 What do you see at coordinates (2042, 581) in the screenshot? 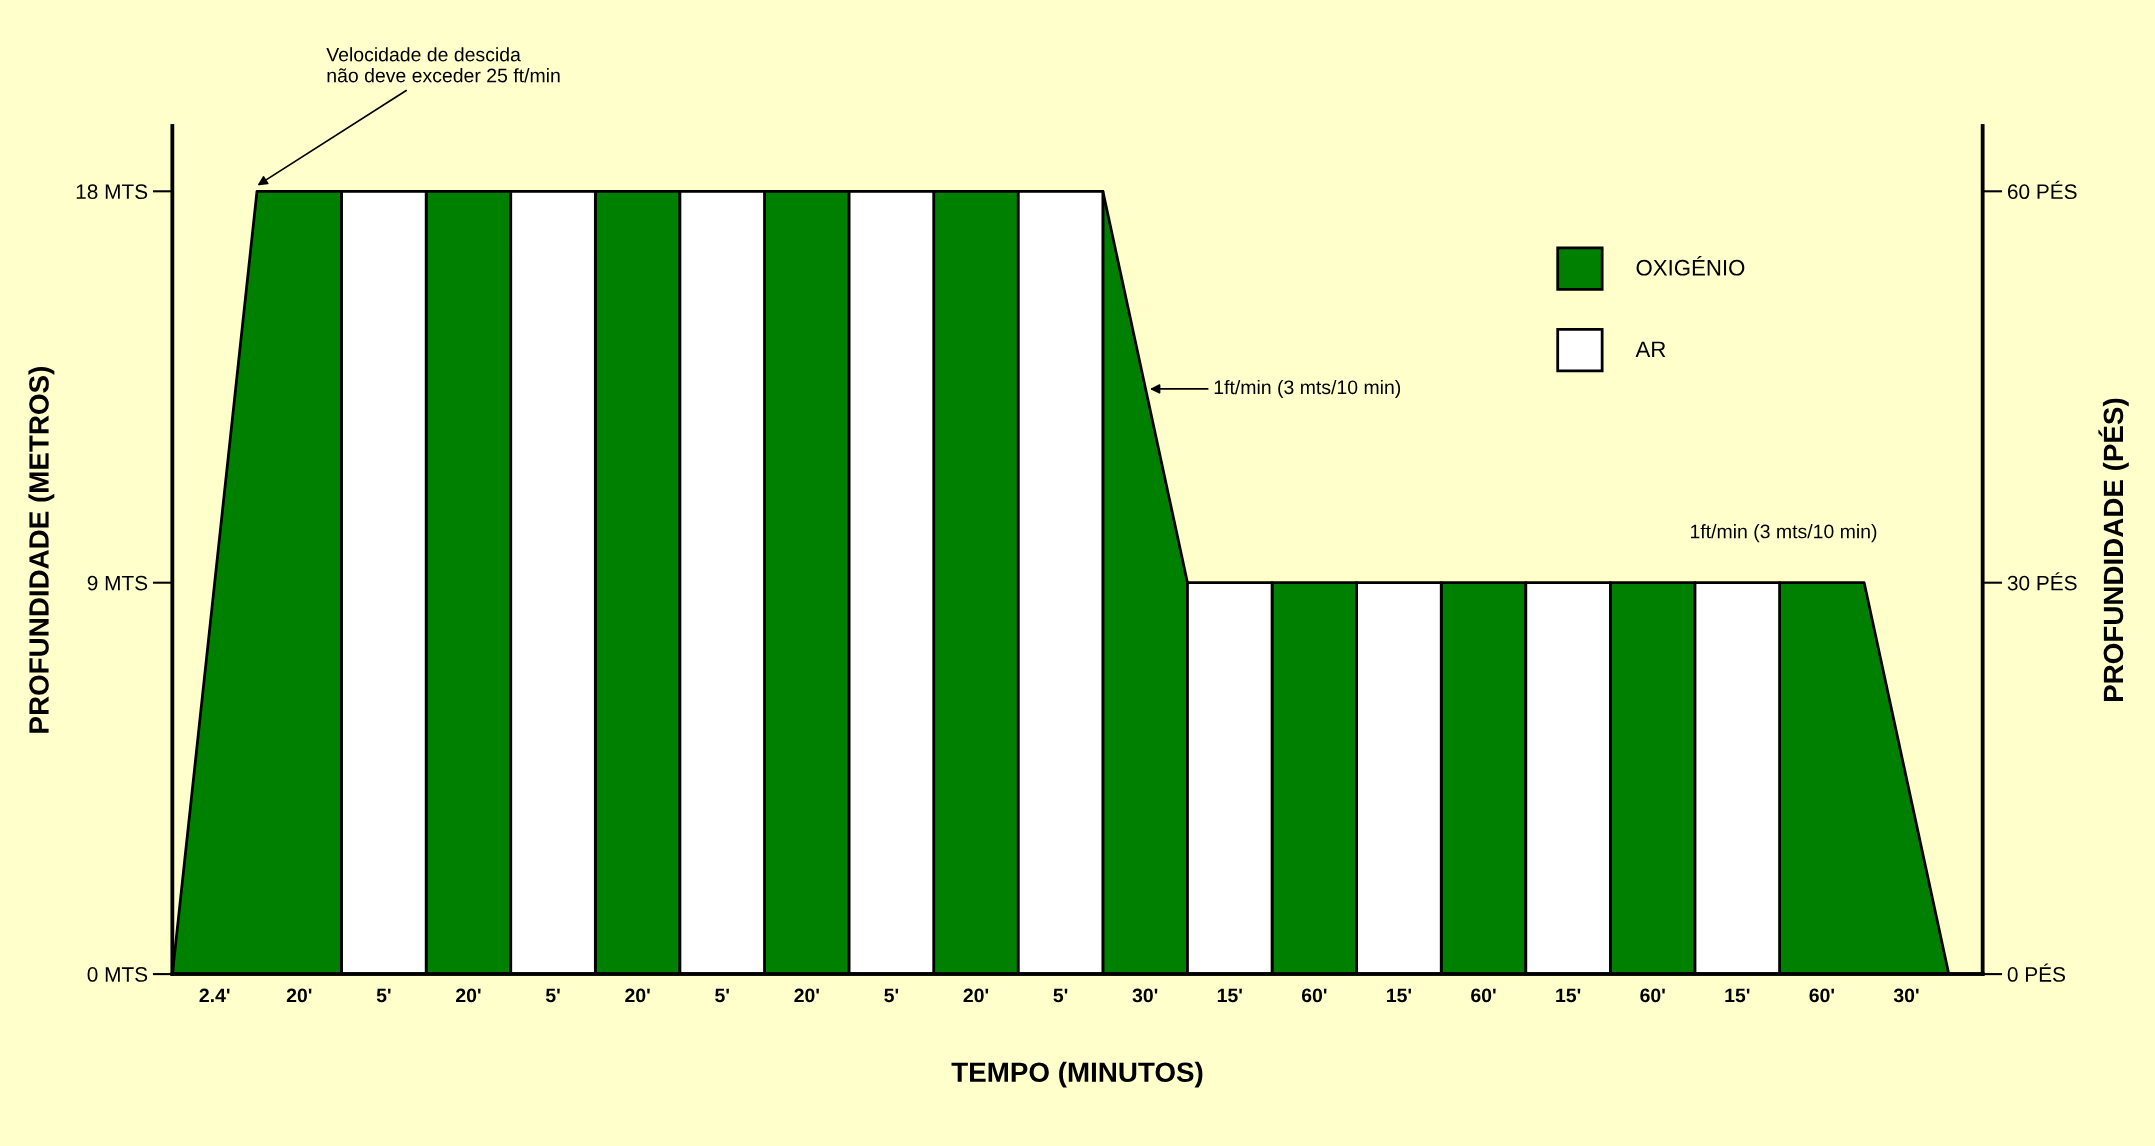
I see `y2-tick-label: 30 PÉS` at bounding box center [2042, 581].